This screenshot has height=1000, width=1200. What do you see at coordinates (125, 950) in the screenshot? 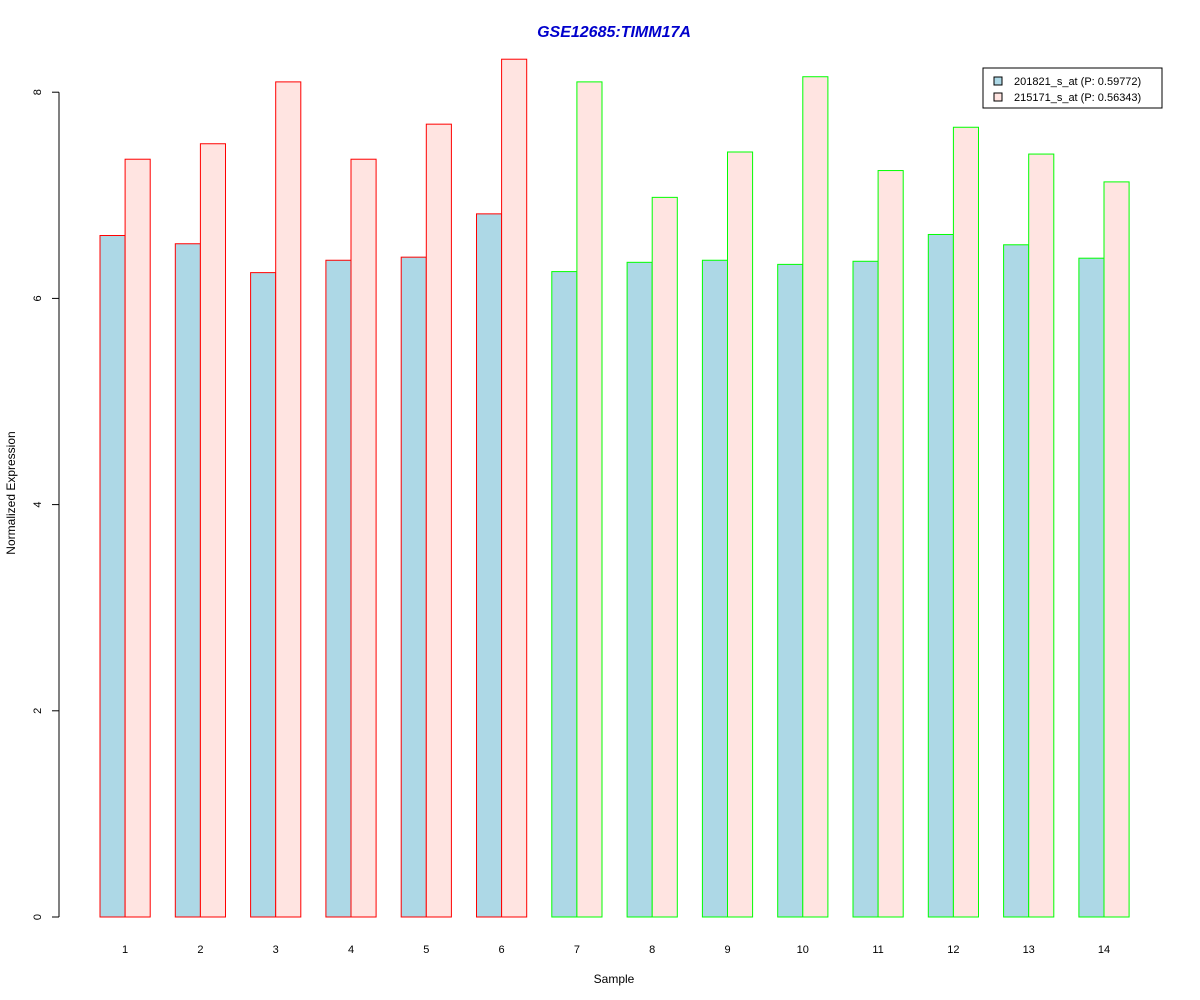
I see `x-tick-label: 1` at bounding box center [125, 950].